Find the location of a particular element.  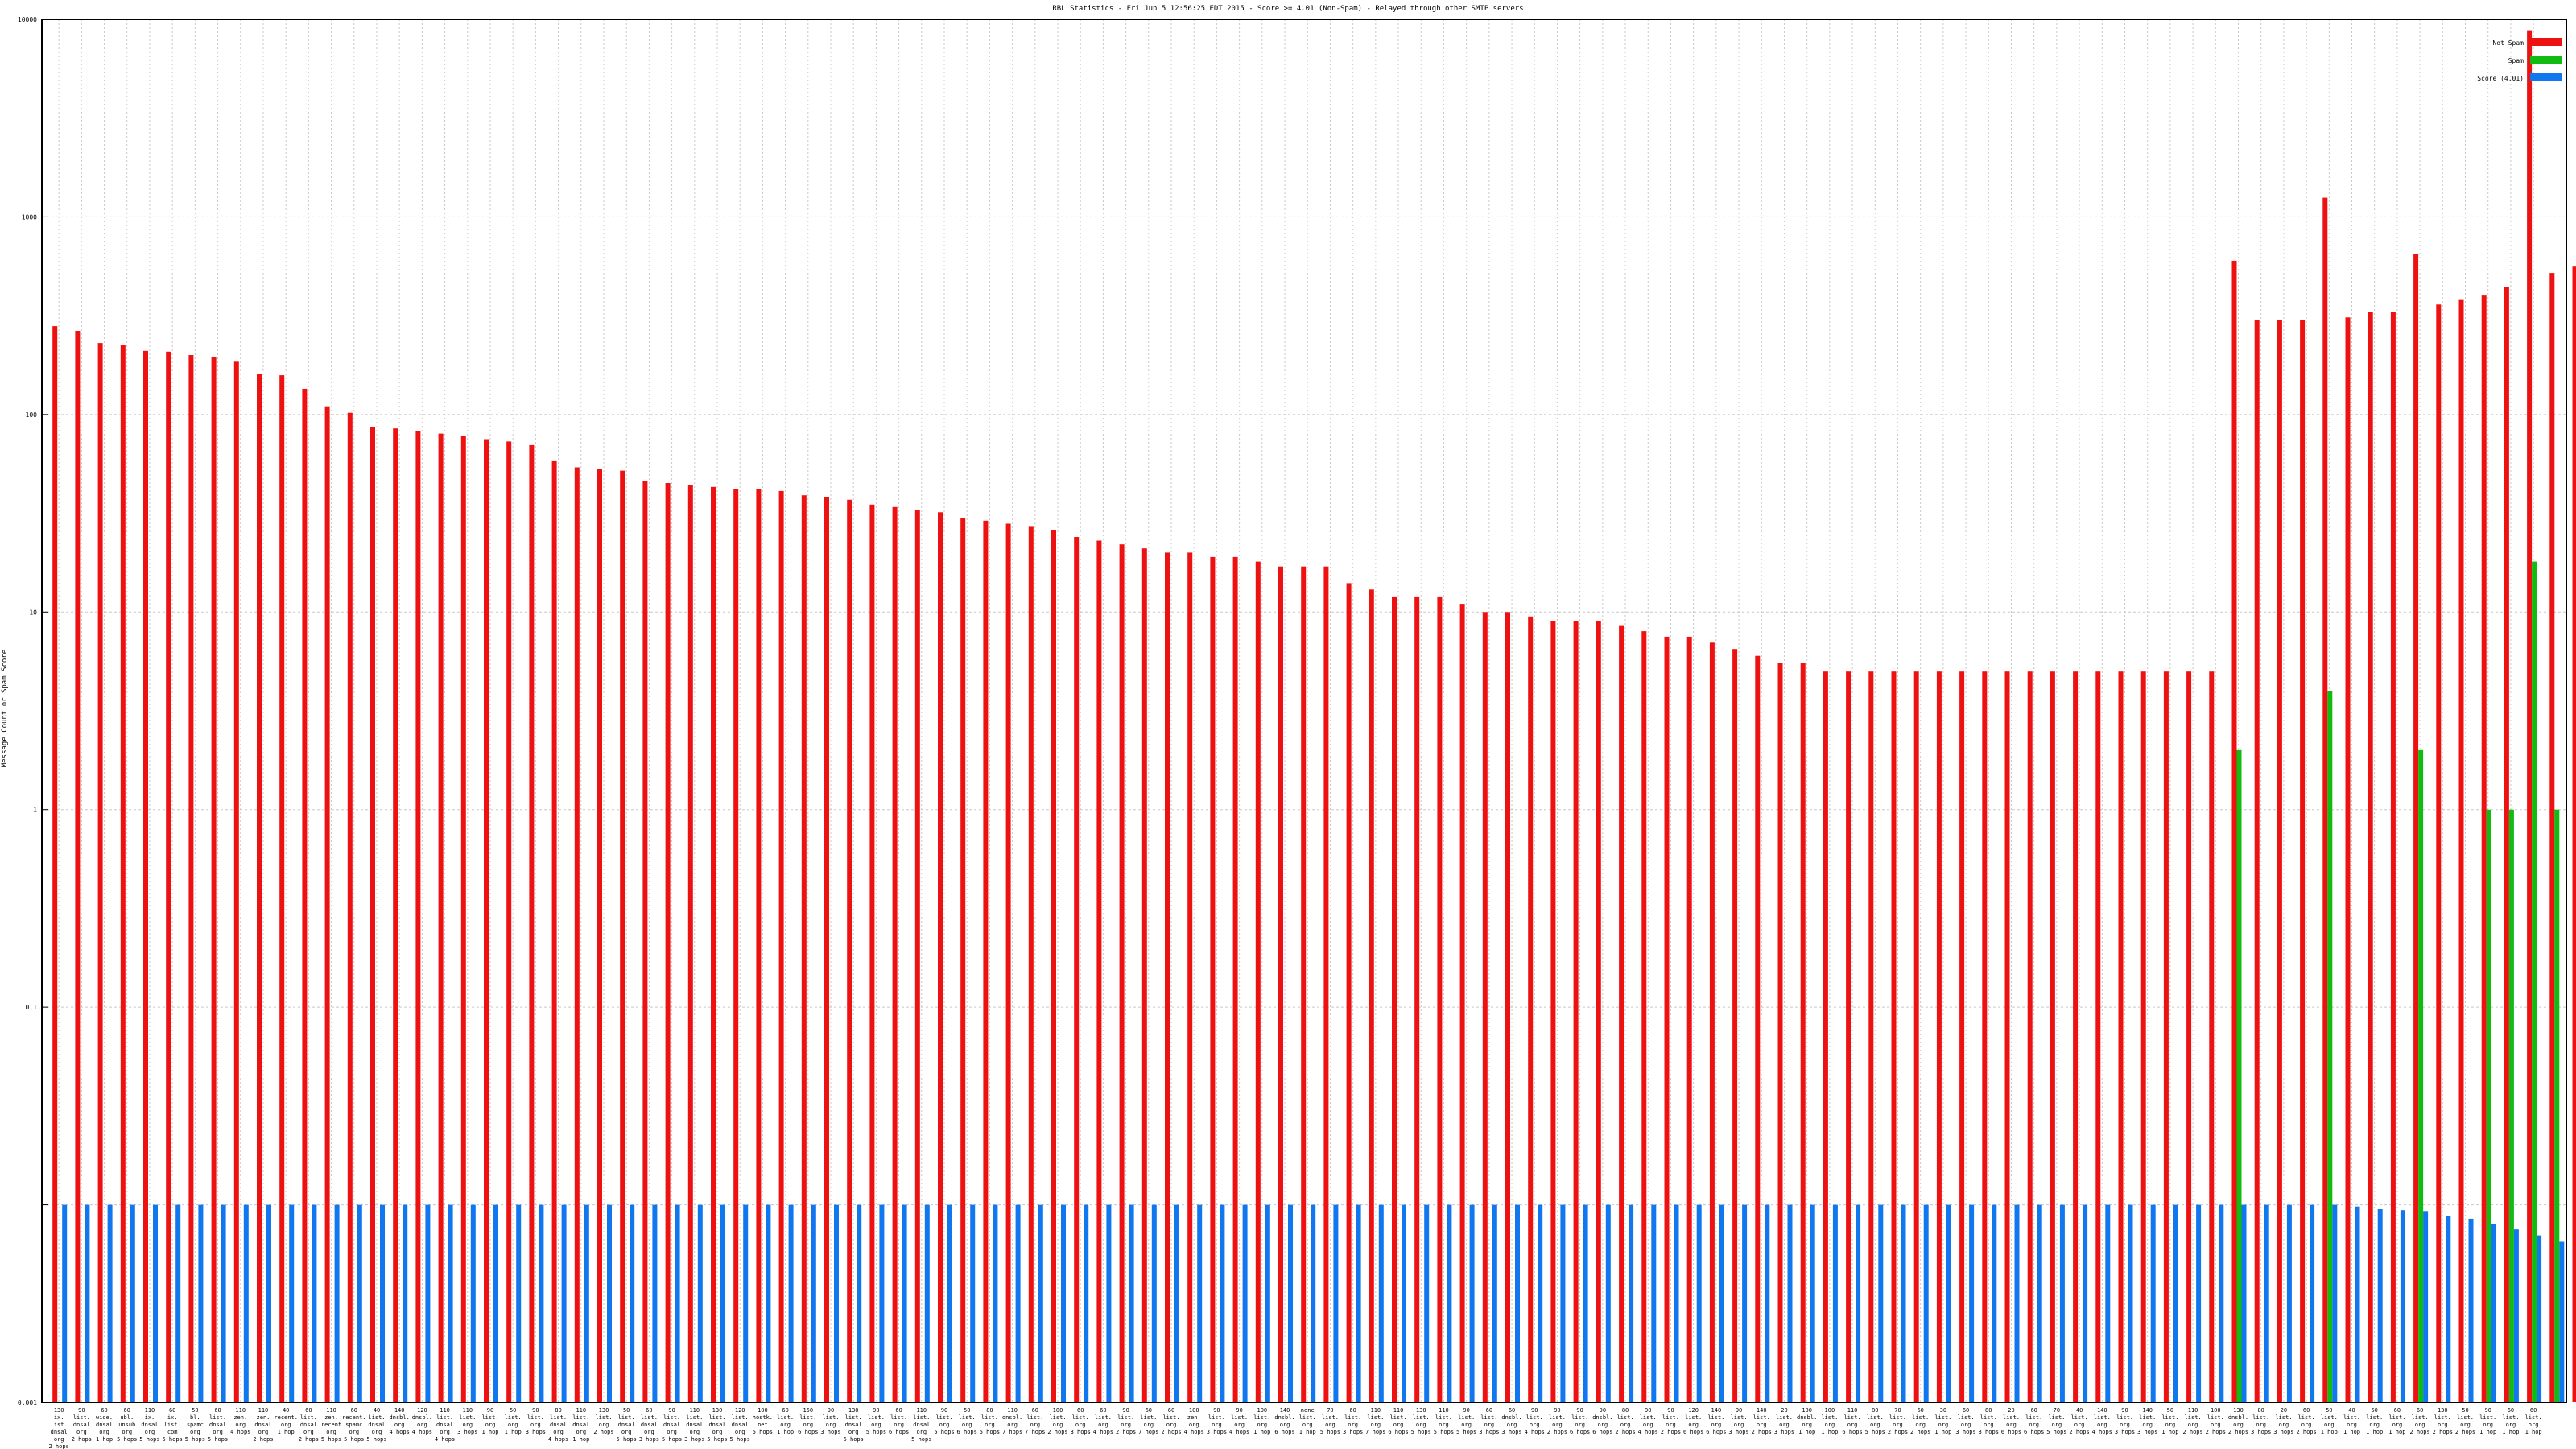

x-tick-label: 130 dnsbl. org 2 hops is located at coordinates (2238, 1421).